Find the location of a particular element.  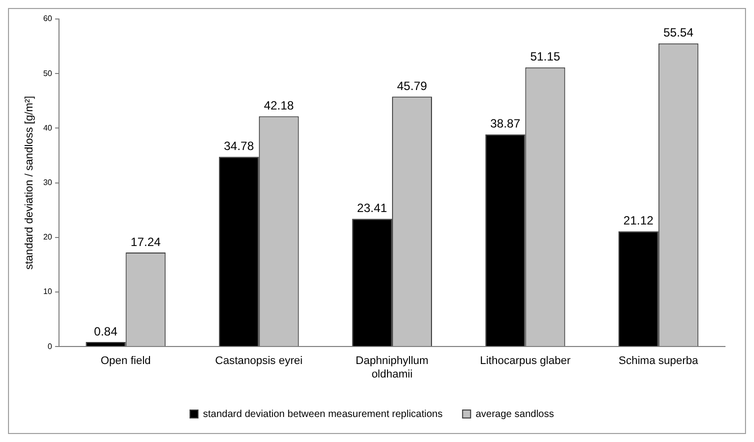

y-tick-label: 0 is located at coordinates (50, 346).